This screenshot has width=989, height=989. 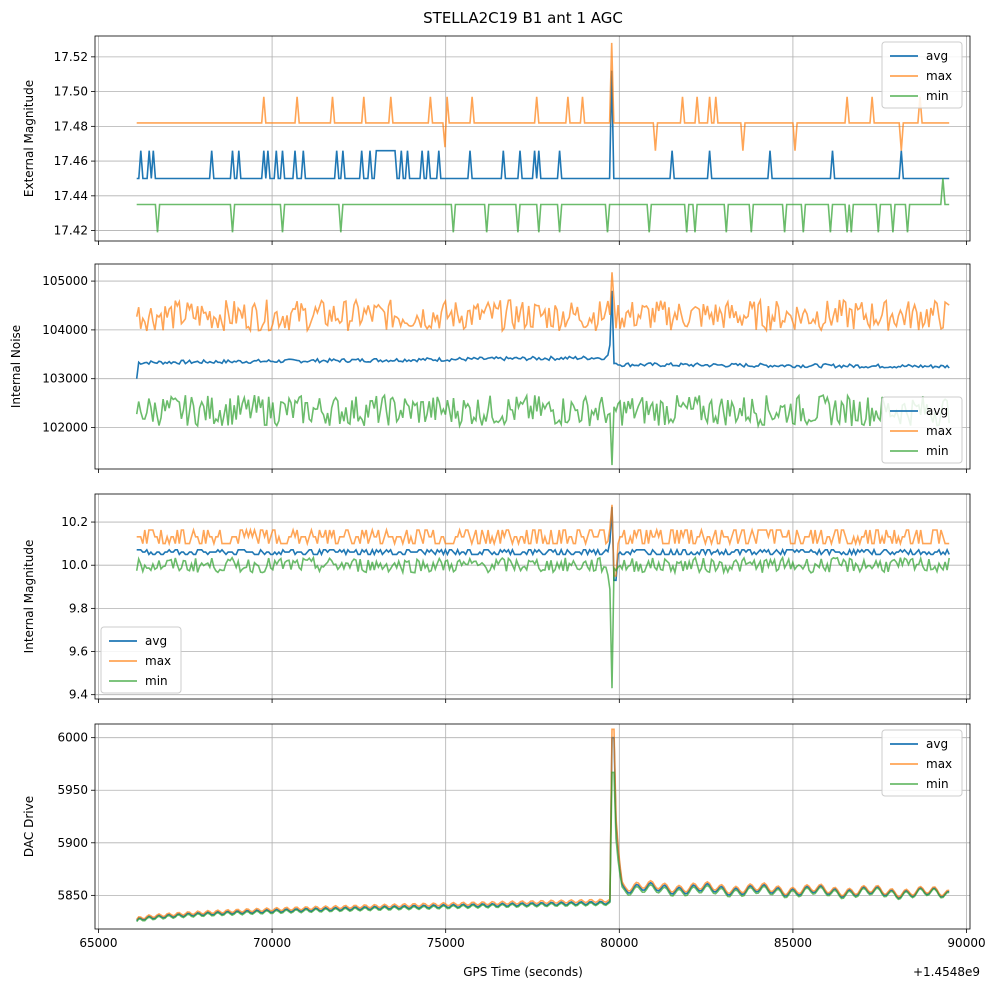 What do you see at coordinates (71, 126) in the screenshot?
I see `y-tick-label: 17.48` at bounding box center [71, 126].